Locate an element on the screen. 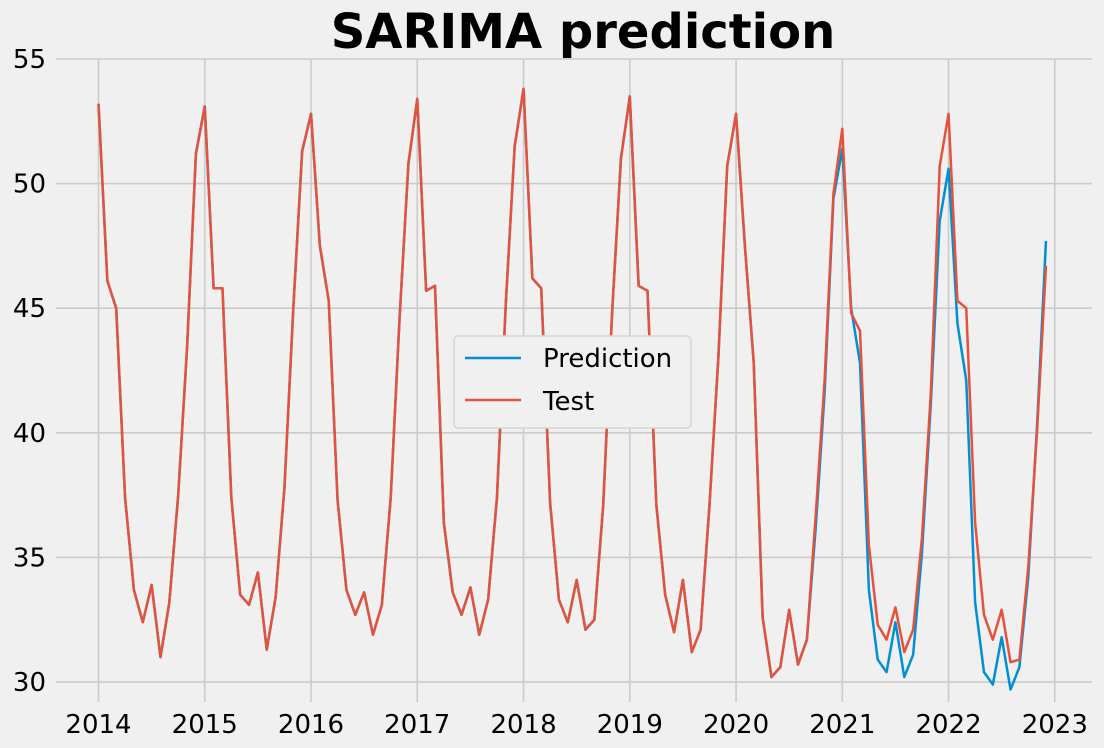  x-tick-label: 2014 is located at coordinates (98, 725).